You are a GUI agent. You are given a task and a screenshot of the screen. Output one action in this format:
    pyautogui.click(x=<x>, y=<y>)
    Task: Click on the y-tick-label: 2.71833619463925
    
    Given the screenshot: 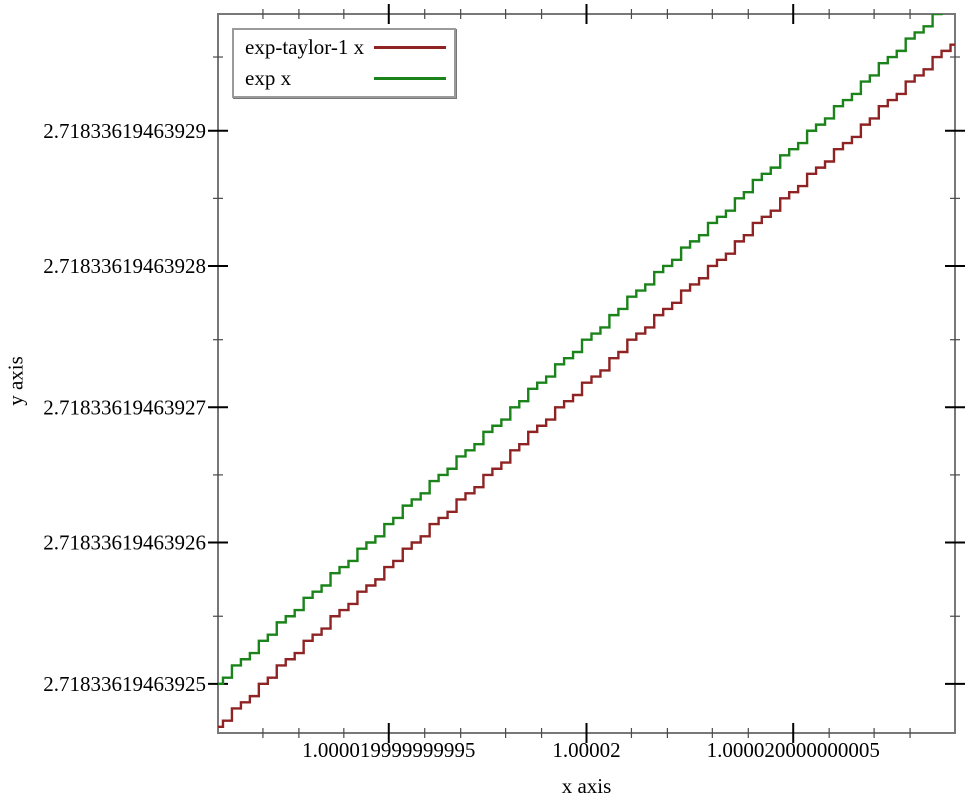 What is the action you would take?
    pyautogui.click(x=124, y=684)
    